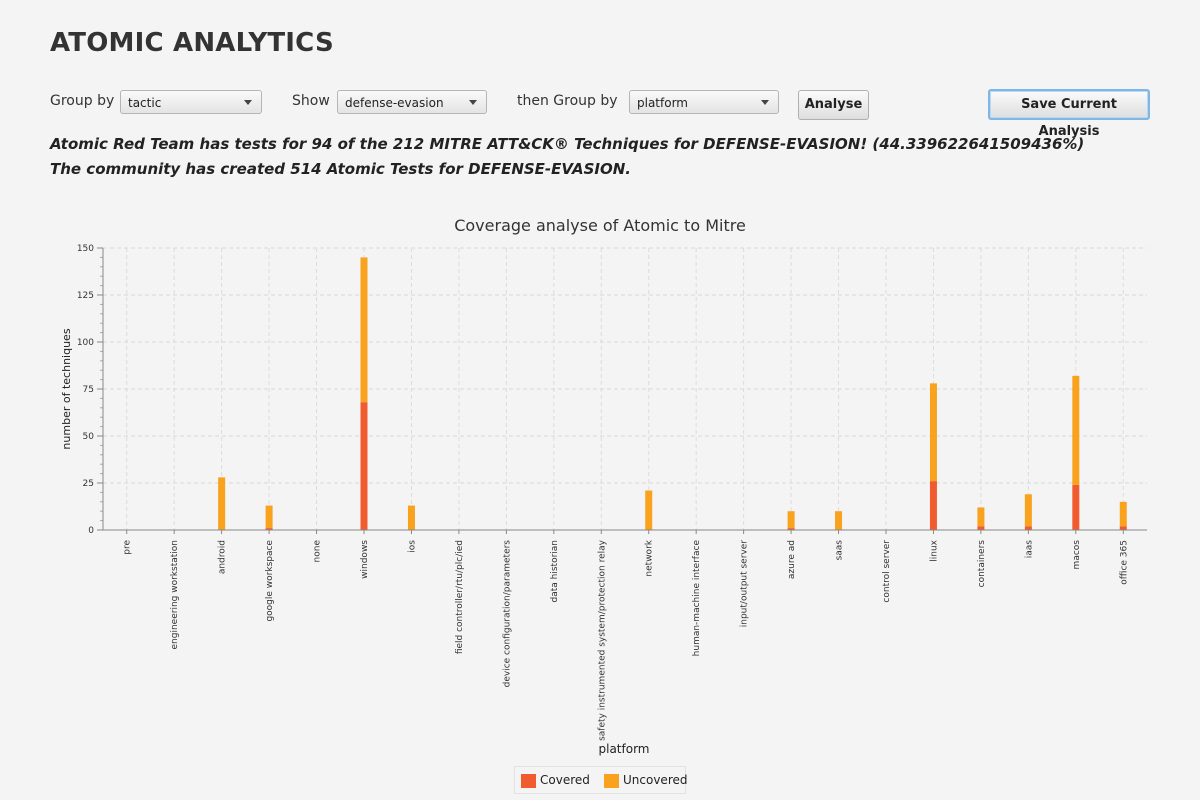 The image size is (1200, 800). What do you see at coordinates (270, 581) in the screenshot?
I see `x-tick-label: google workspace` at bounding box center [270, 581].